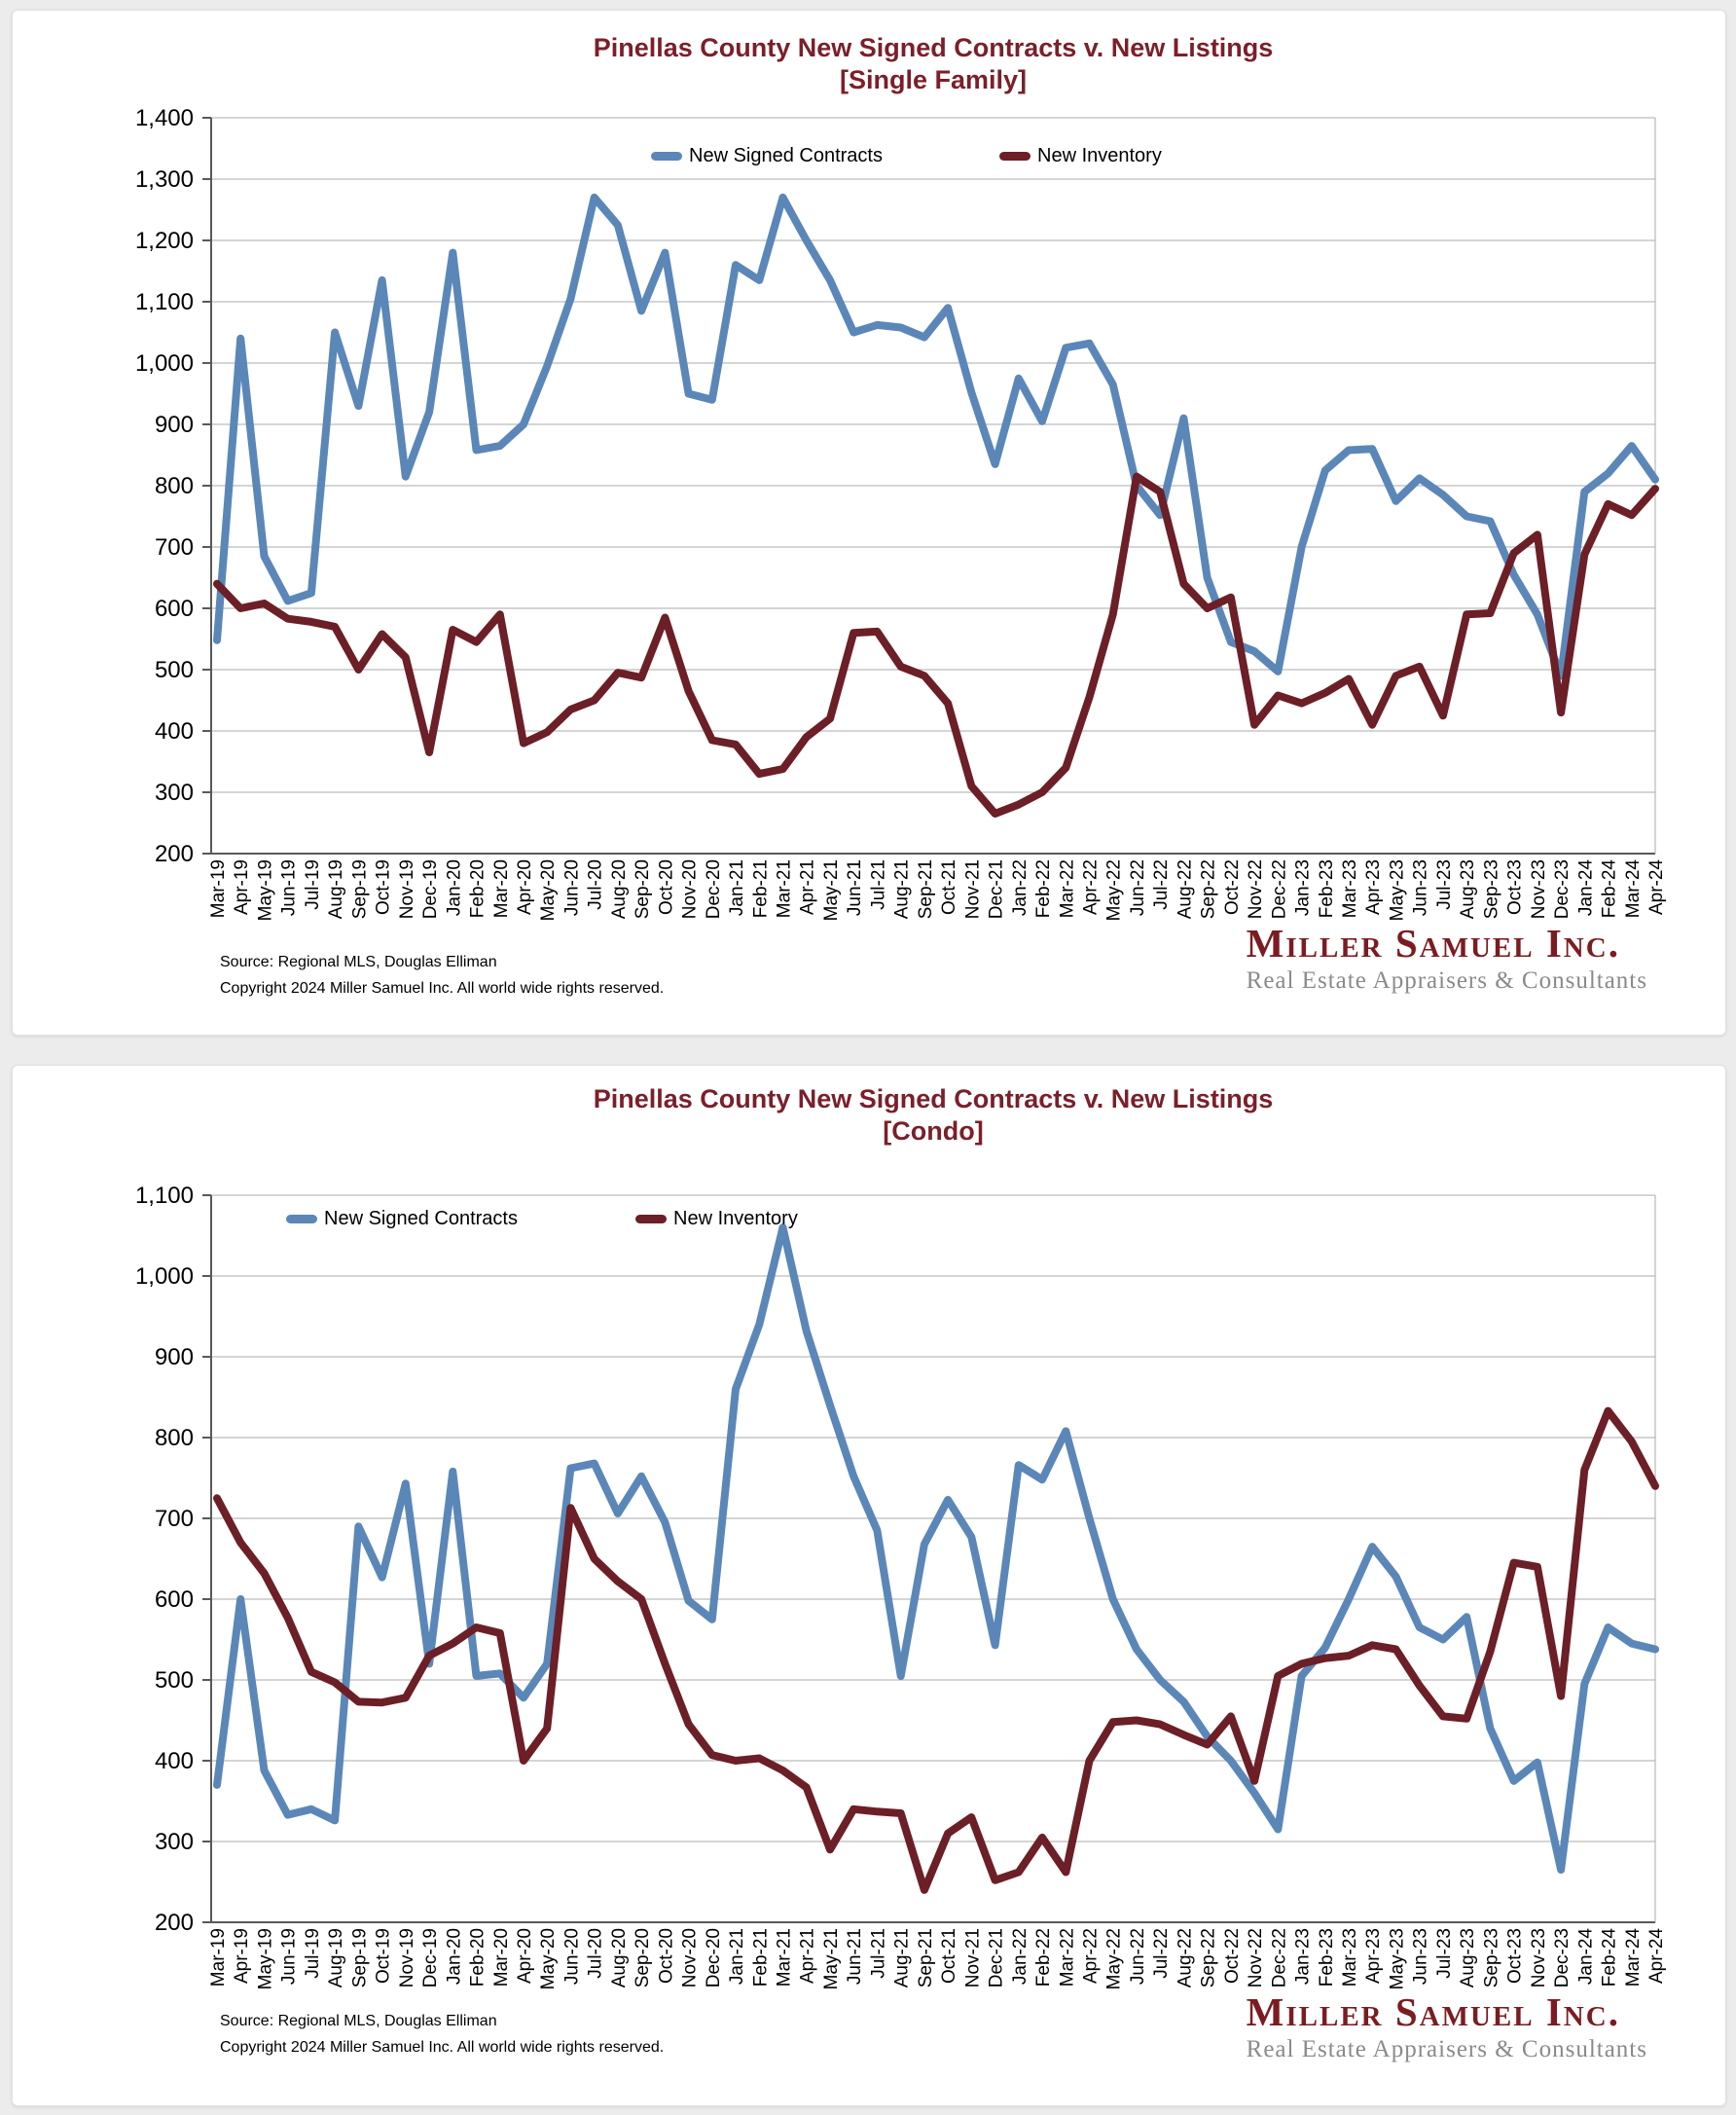 The image size is (1736, 2115). What do you see at coordinates (1114, 890) in the screenshot?
I see `x-tick-label: May-22` at bounding box center [1114, 890].